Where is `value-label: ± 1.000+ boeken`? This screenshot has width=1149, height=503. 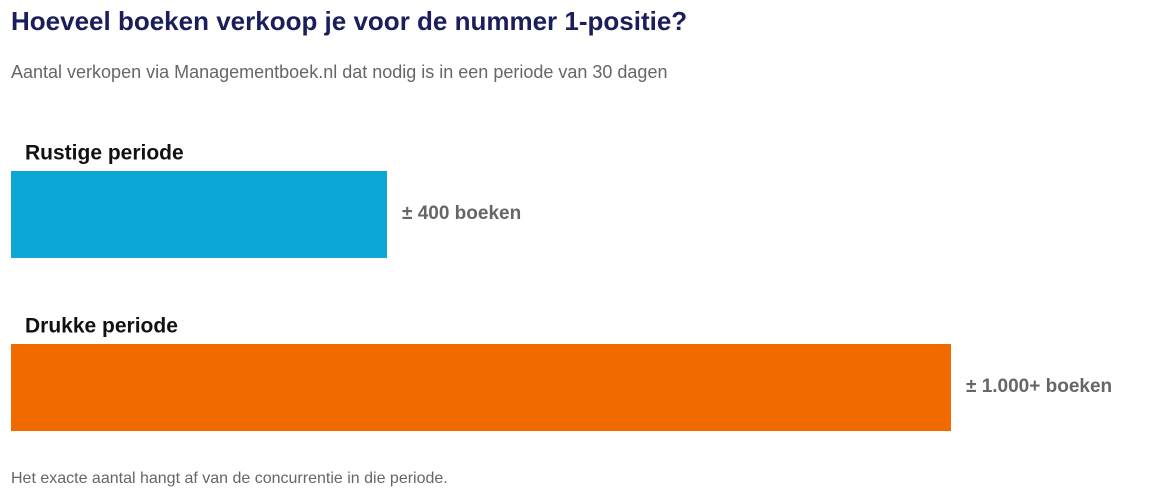 value-label: ± 1.000+ boeken is located at coordinates (1039, 386).